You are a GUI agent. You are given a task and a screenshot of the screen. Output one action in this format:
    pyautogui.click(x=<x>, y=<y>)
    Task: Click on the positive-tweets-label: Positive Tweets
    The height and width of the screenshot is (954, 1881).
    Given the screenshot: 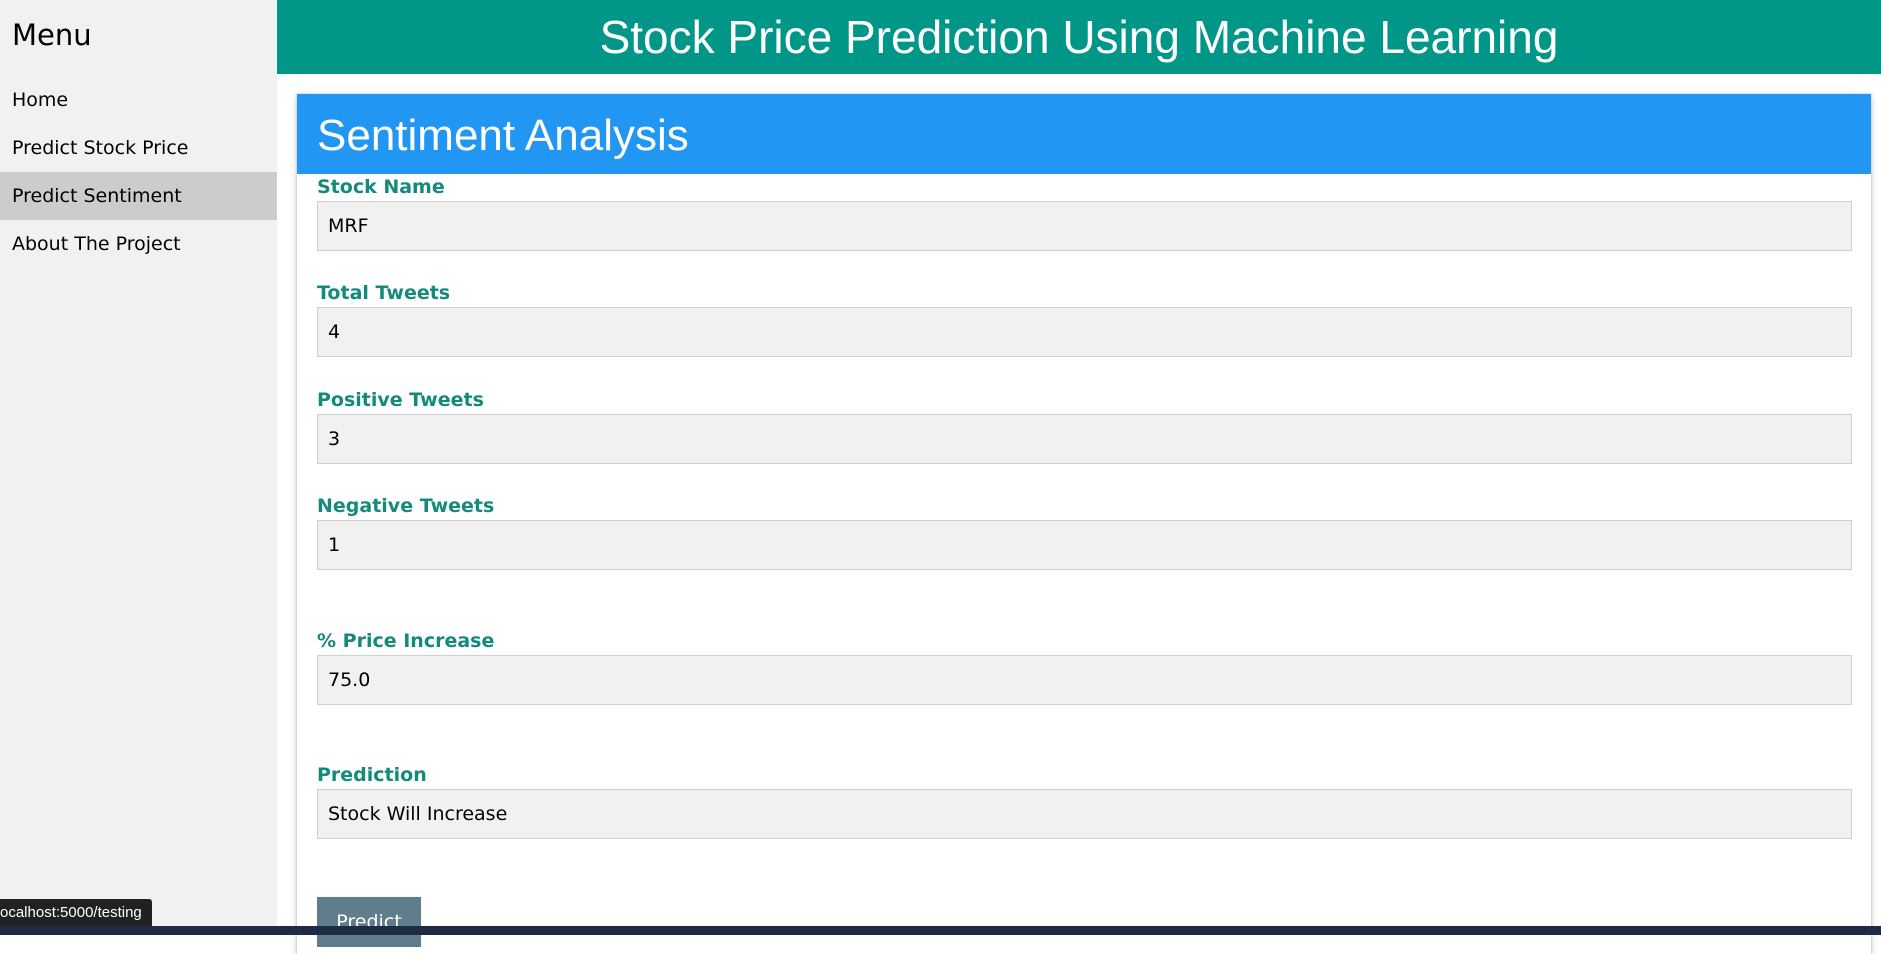 What is the action you would take?
    pyautogui.click(x=400, y=400)
    